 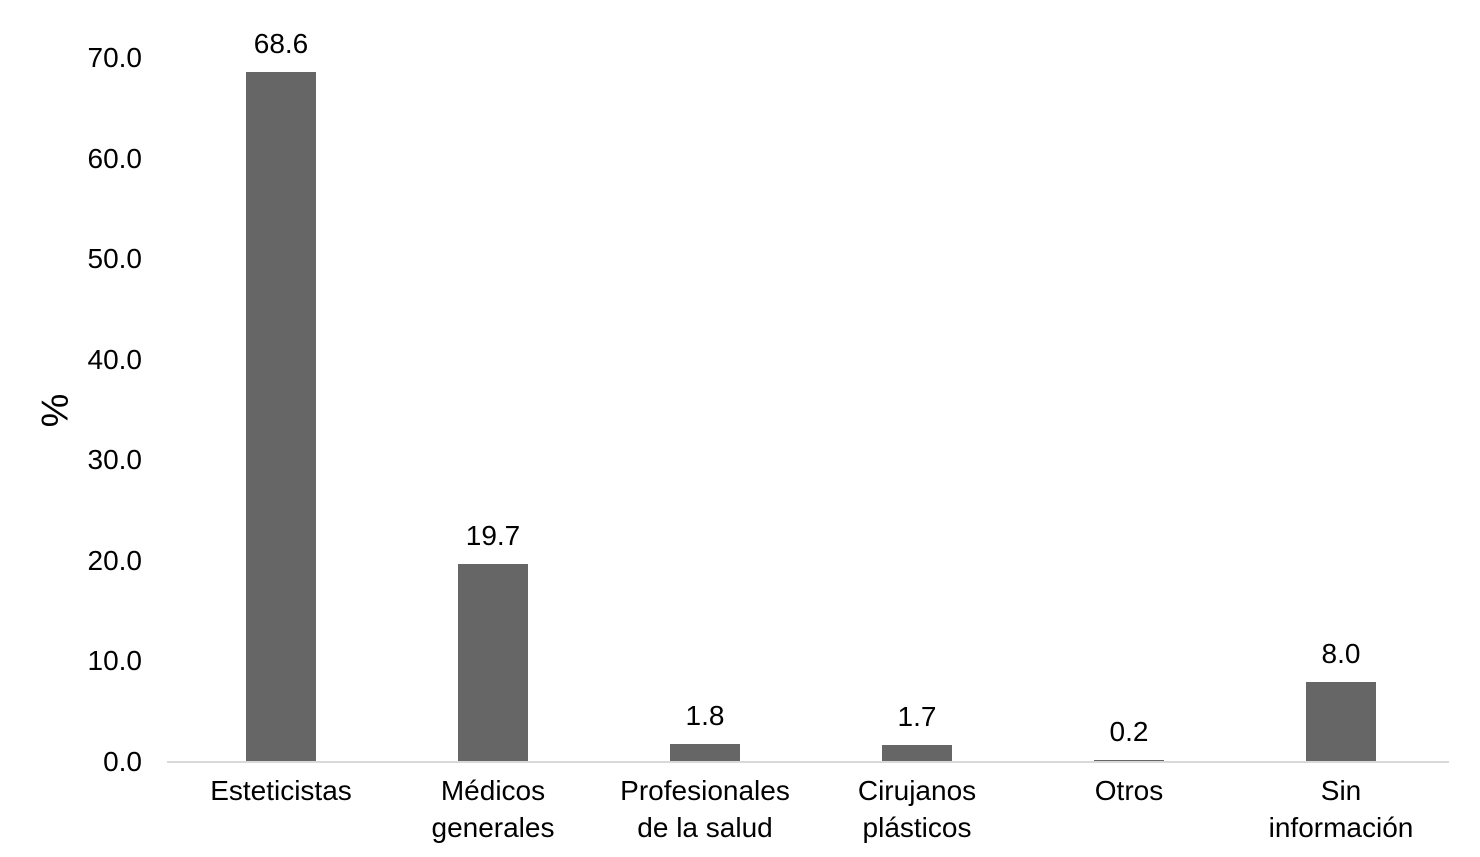 What do you see at coordinates (493, 410) in the screenshot?
I see `bar-slot: 19.7` at bounding box center [493, 410].